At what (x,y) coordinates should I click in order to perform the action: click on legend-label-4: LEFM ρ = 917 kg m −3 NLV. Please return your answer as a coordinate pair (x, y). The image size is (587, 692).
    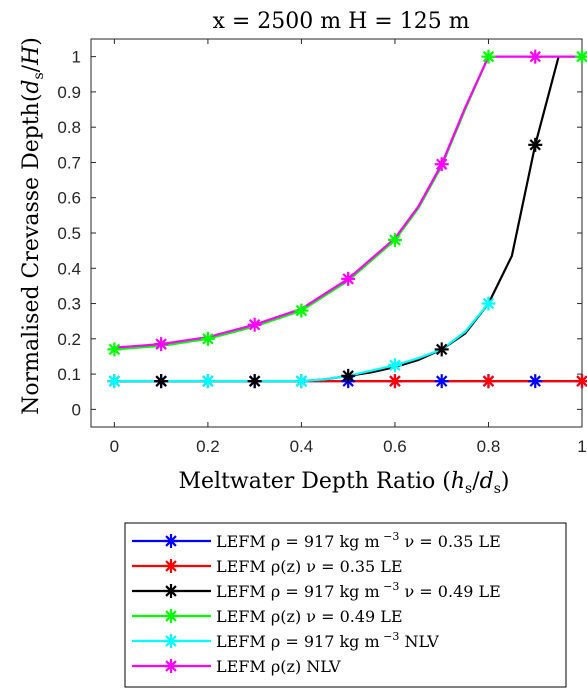
    Looking at the image, I should click on (327, 640).